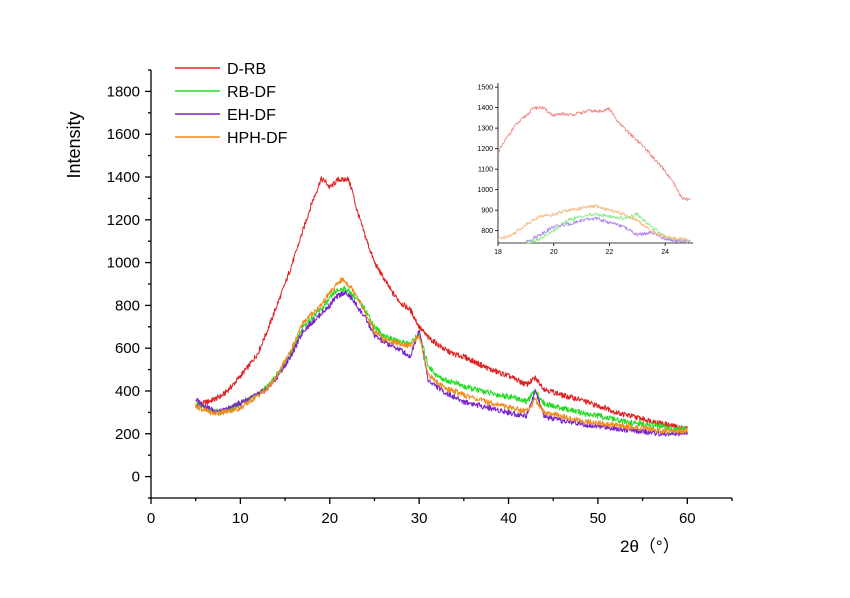 This screenshot has width=850, height=598. I want to click on inset-y-tick-label: 1100, so click(485, 170).